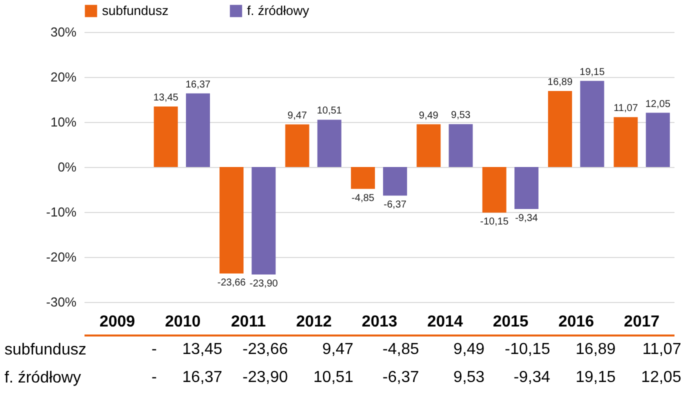  What do you see at coordinates (263, 284) in the screenshot?
I see `text: -23,90` at bounding box center [263, 284].